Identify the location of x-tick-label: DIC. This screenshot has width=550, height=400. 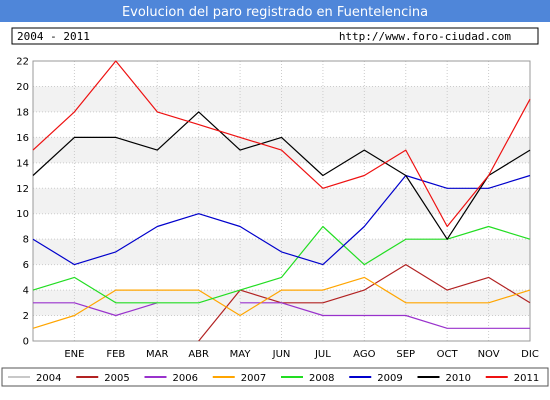
(530, 354).